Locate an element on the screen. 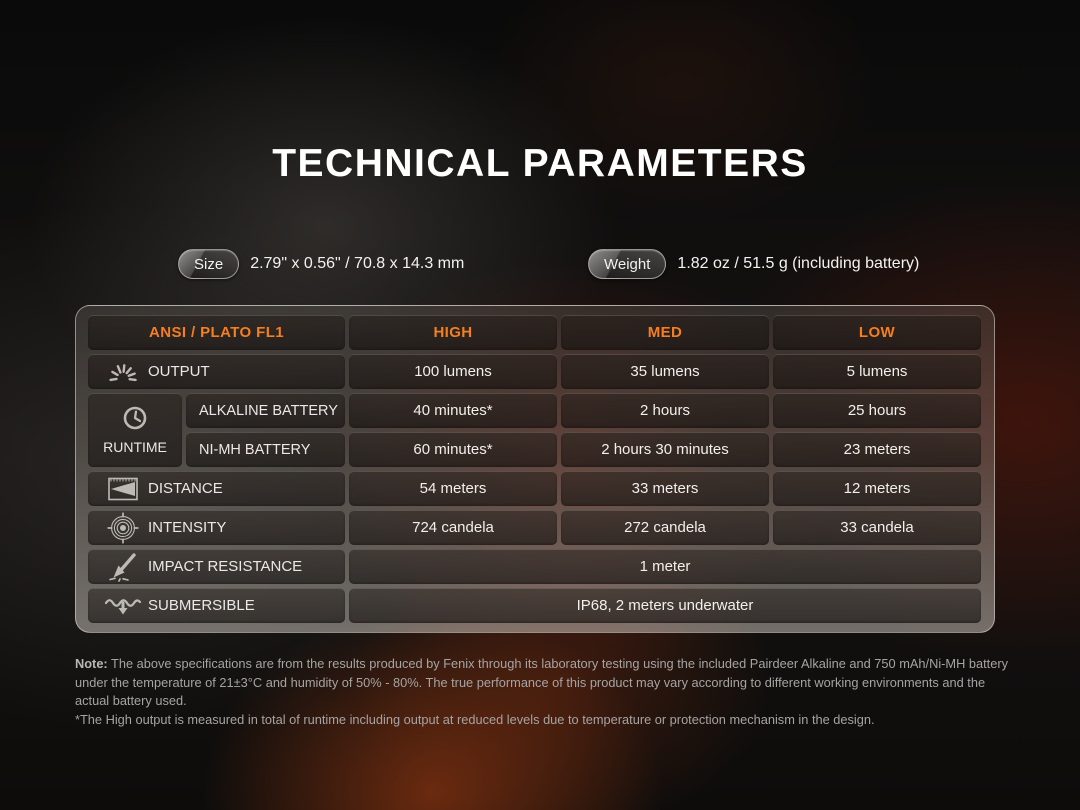  row-output-label: OUTPUT is located at coordinates (216, 371).